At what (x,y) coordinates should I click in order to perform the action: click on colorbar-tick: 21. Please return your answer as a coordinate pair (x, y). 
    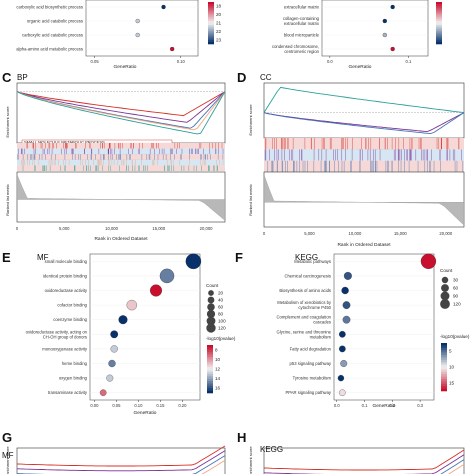
    Looking at the image, I should click on (219, 23).